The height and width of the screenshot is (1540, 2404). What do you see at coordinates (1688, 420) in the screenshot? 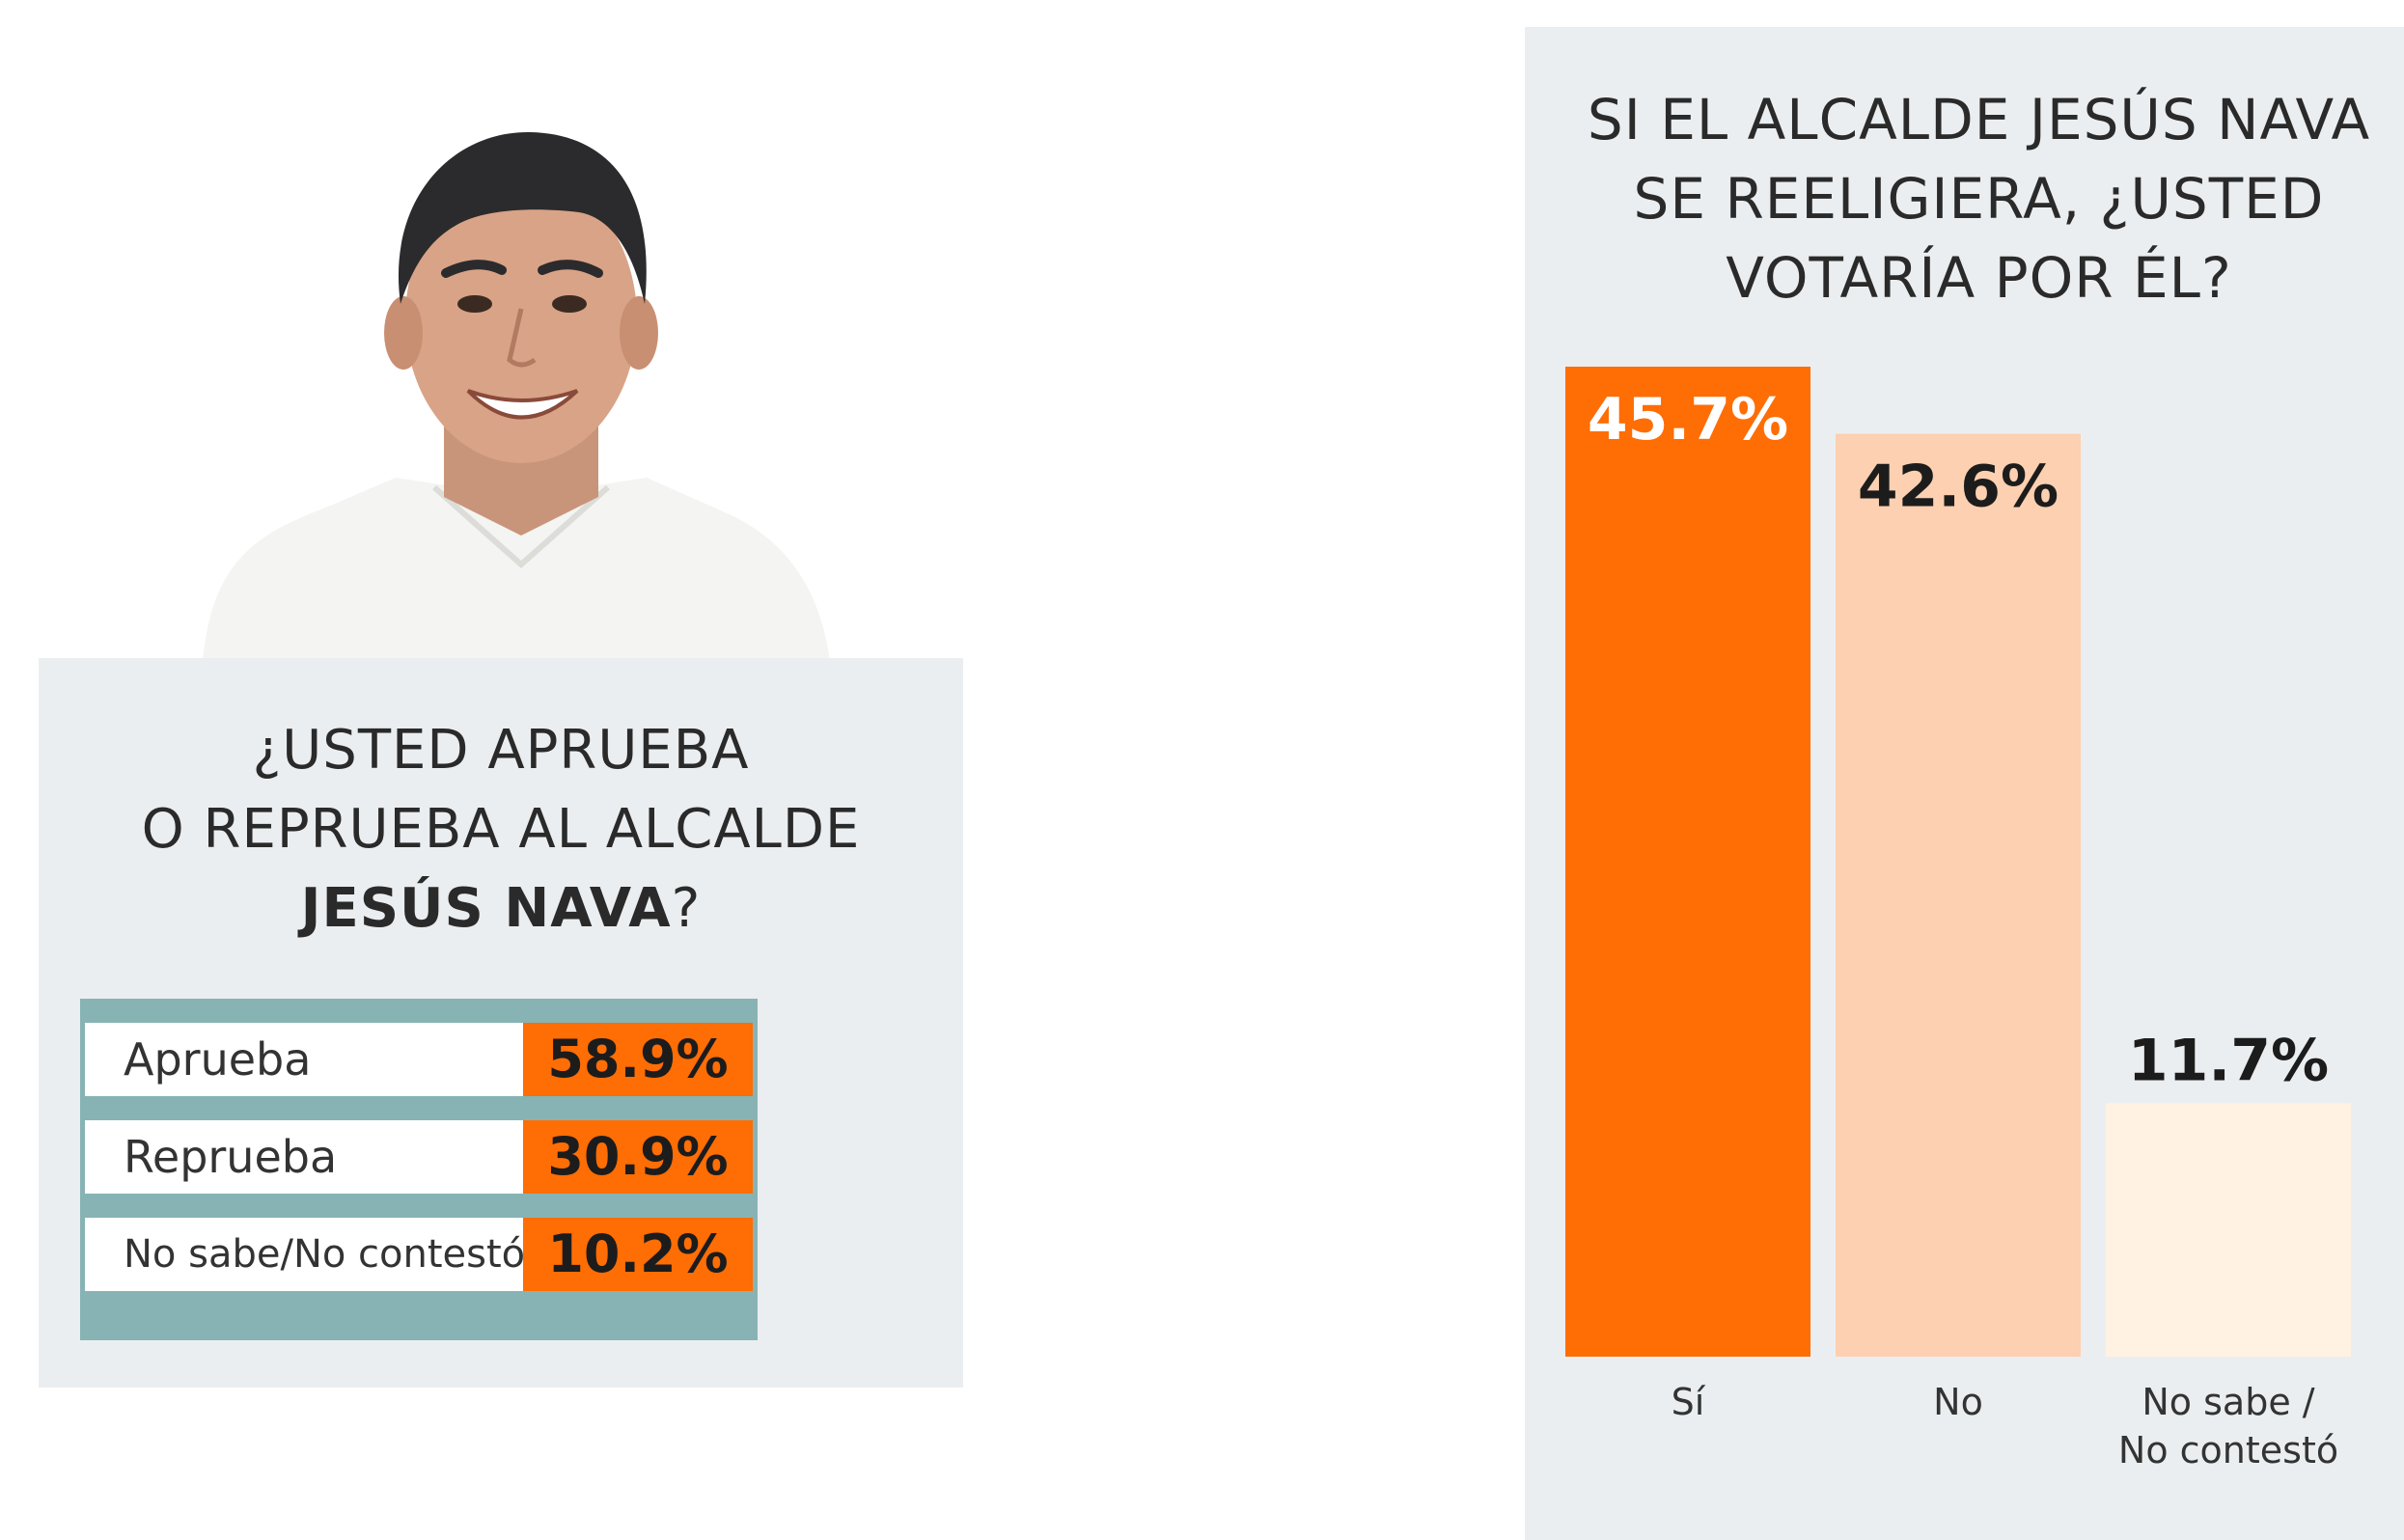
I see `bar-value-label: 45.7%` at bounding box center [1688, 420].